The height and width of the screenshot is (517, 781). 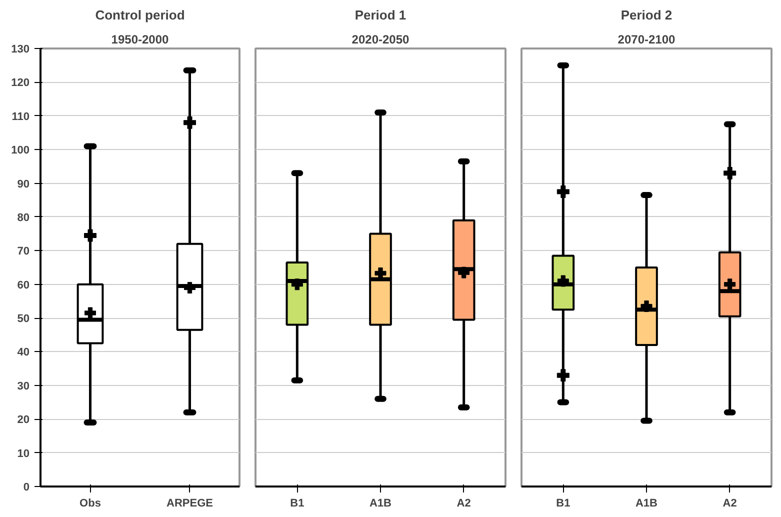 What do you see at coordinates (26, 488) in the screenshot?
I see `y-tick-label: 0` at bounding box center [26, 488].